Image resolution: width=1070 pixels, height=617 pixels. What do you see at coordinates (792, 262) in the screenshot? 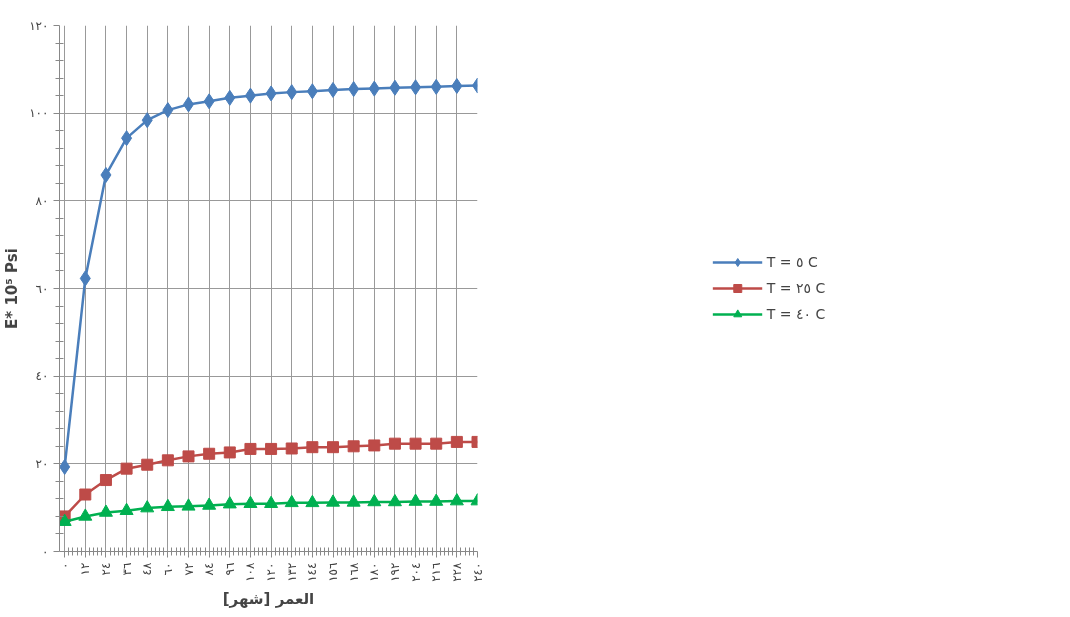
I see `legend-label: T = ٥ C` at bounding box center [792, 262].